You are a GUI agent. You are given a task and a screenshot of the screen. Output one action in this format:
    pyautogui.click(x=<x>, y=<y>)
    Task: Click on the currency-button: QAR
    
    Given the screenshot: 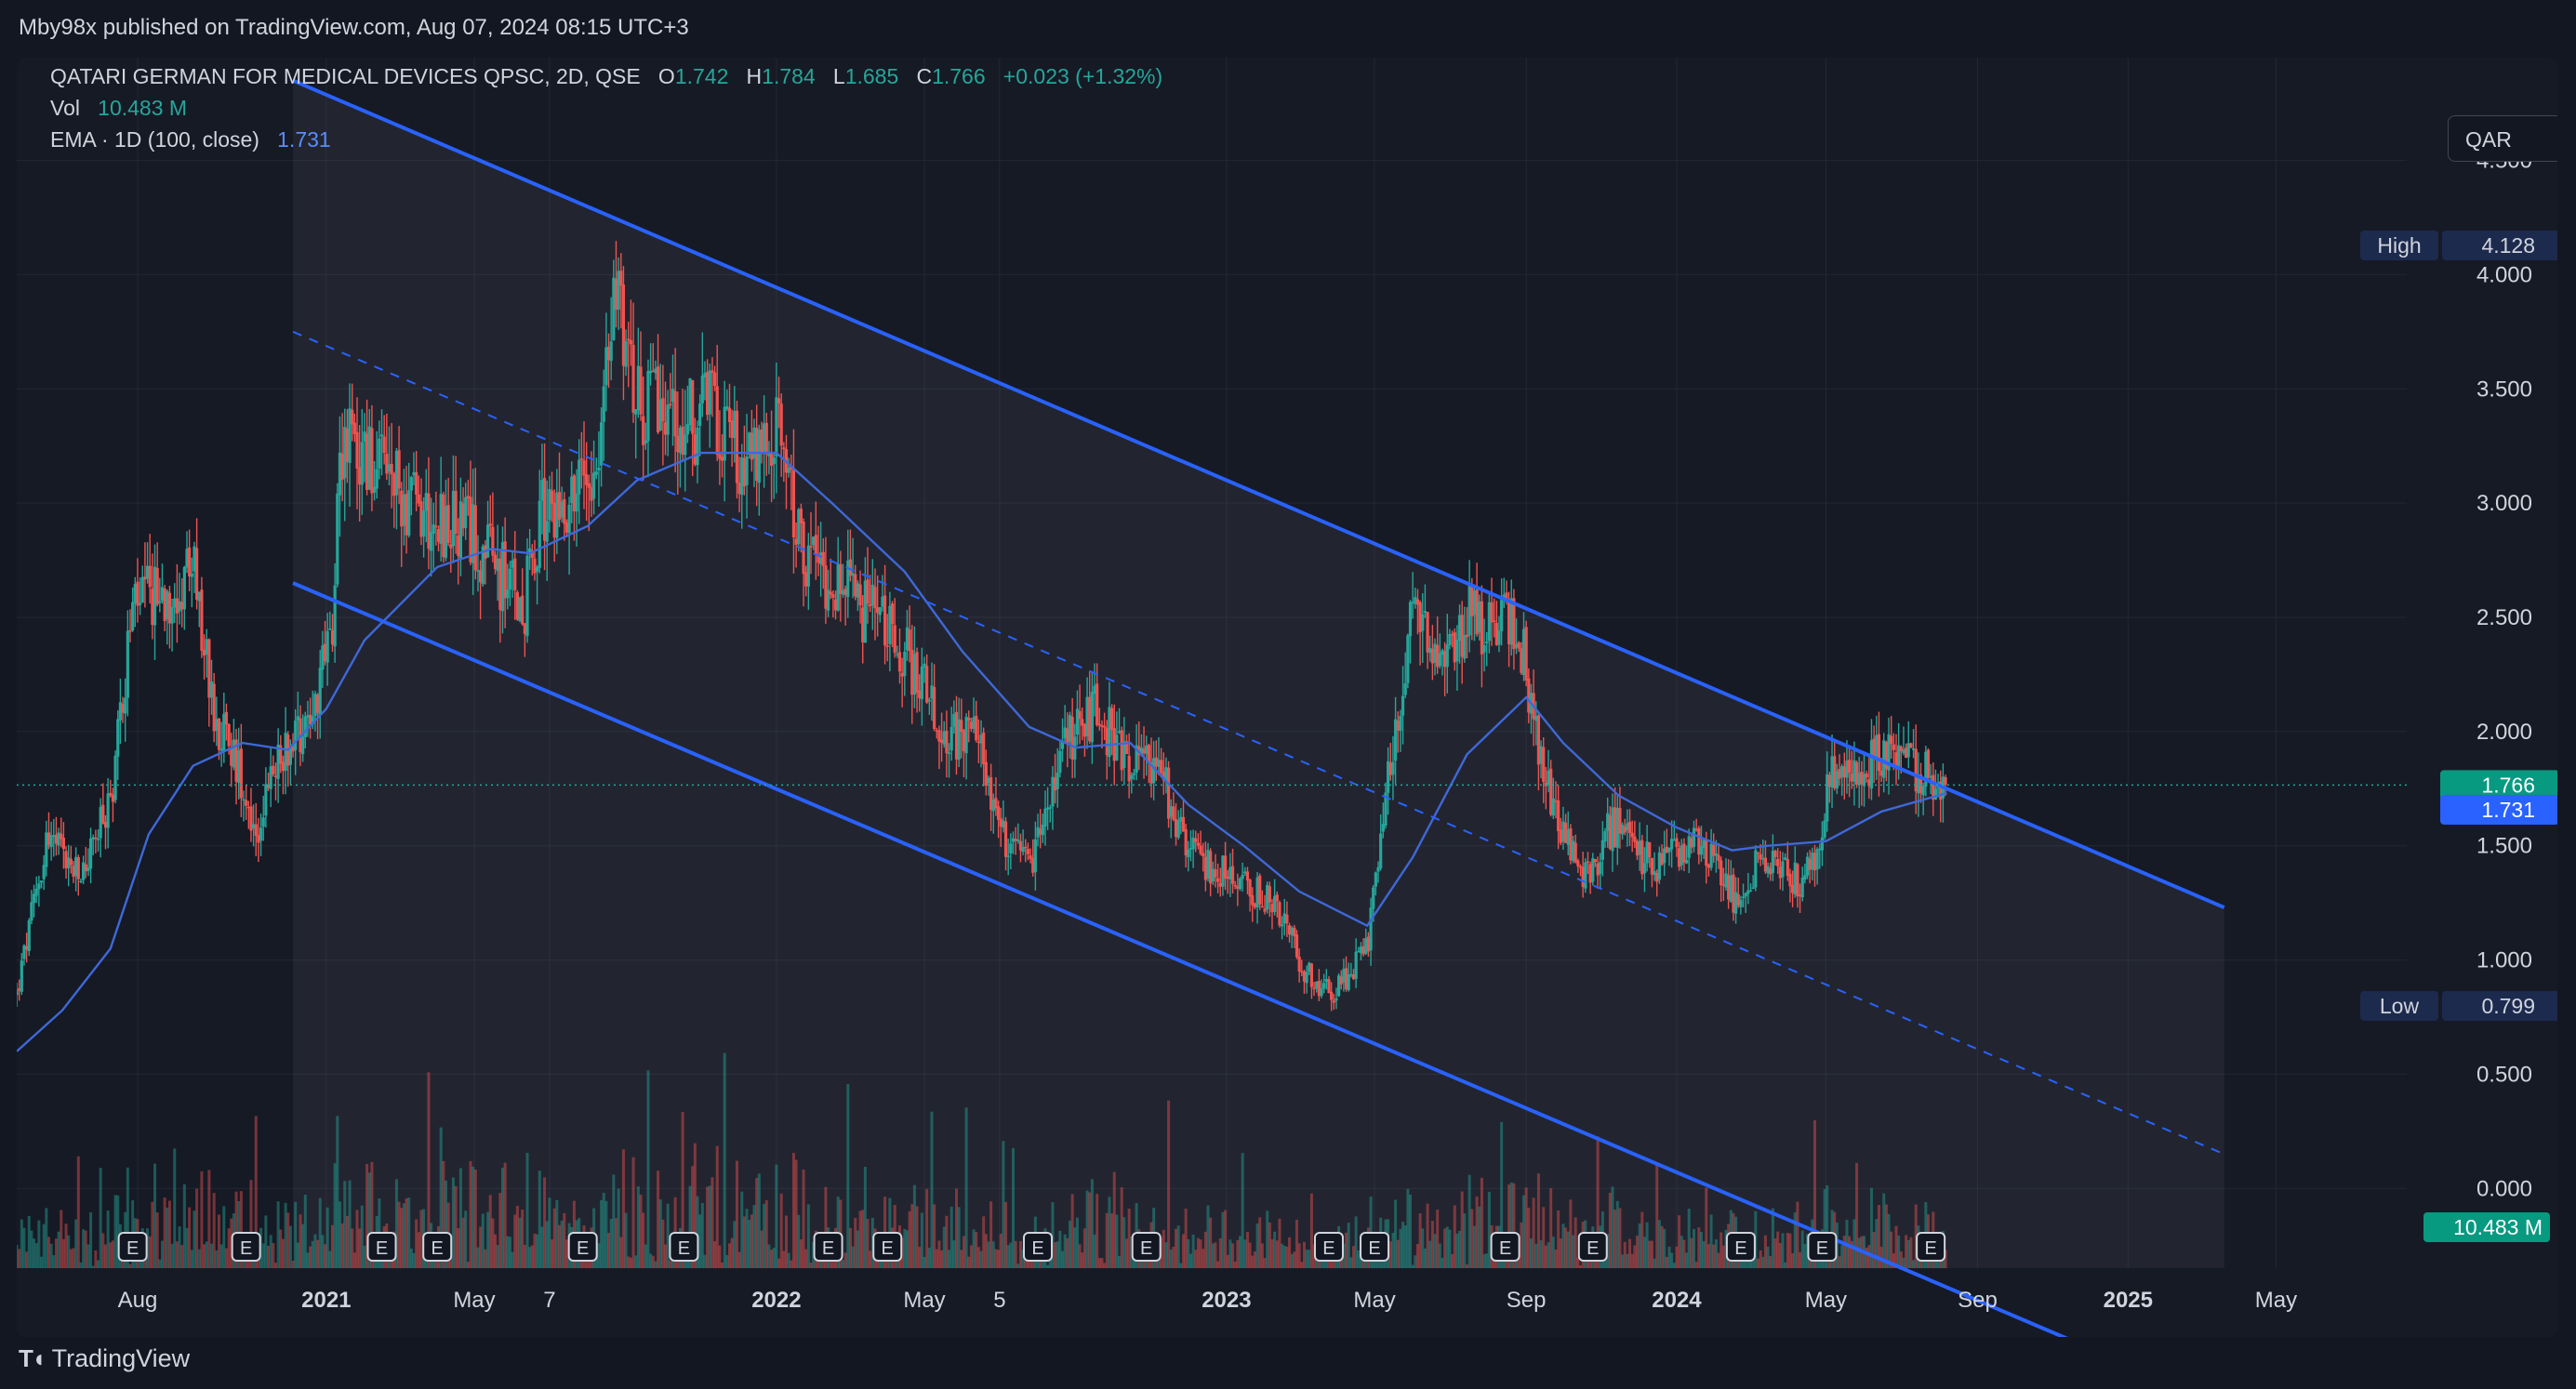 What is the action you would take?
    pyautogui.click(x=2502, y=138)
    